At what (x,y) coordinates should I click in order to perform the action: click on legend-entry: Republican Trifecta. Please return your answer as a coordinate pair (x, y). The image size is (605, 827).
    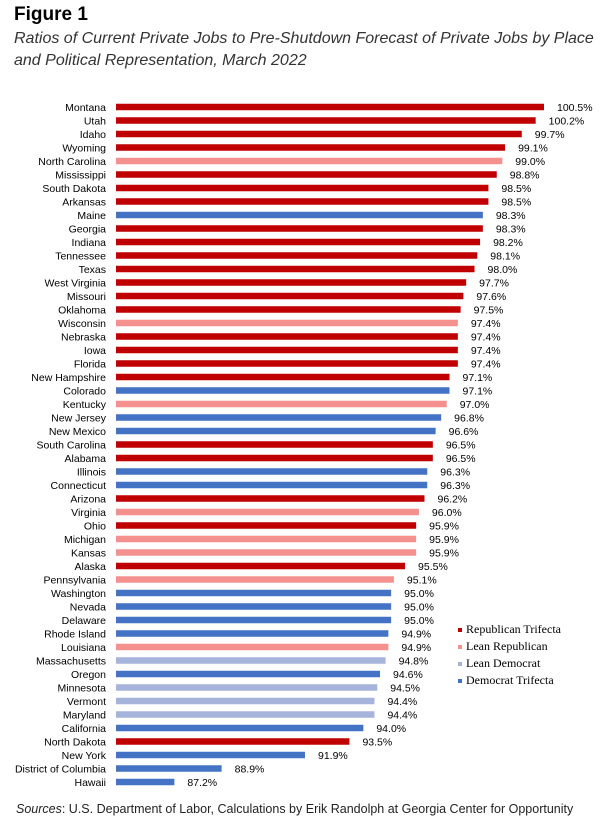
    Looking at the image, I should click on (514, 629).